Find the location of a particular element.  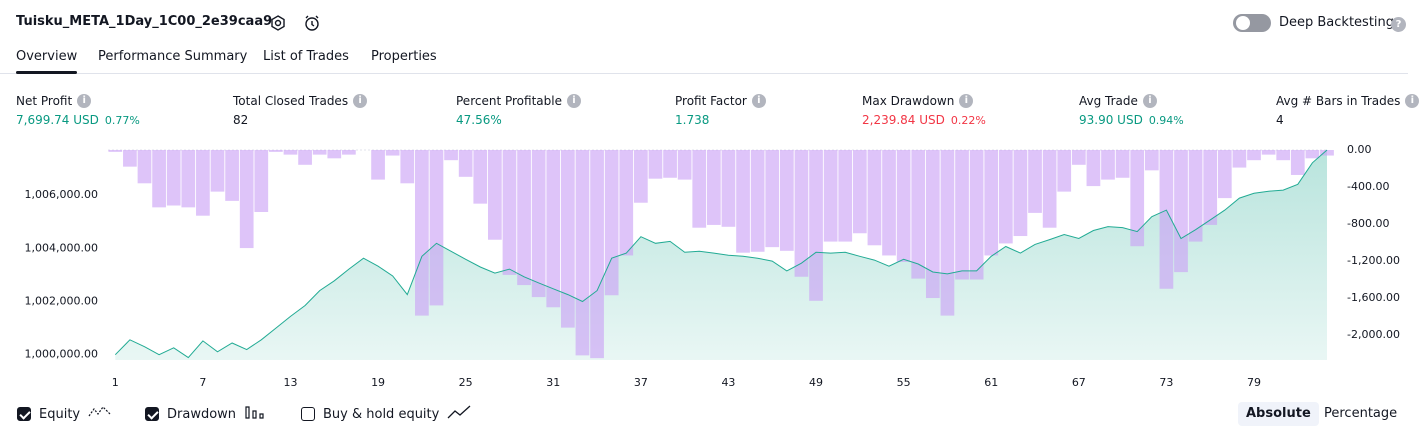

metric-value-row: 2,239.84 USD 0.22% is located at coordinates (924, 120).